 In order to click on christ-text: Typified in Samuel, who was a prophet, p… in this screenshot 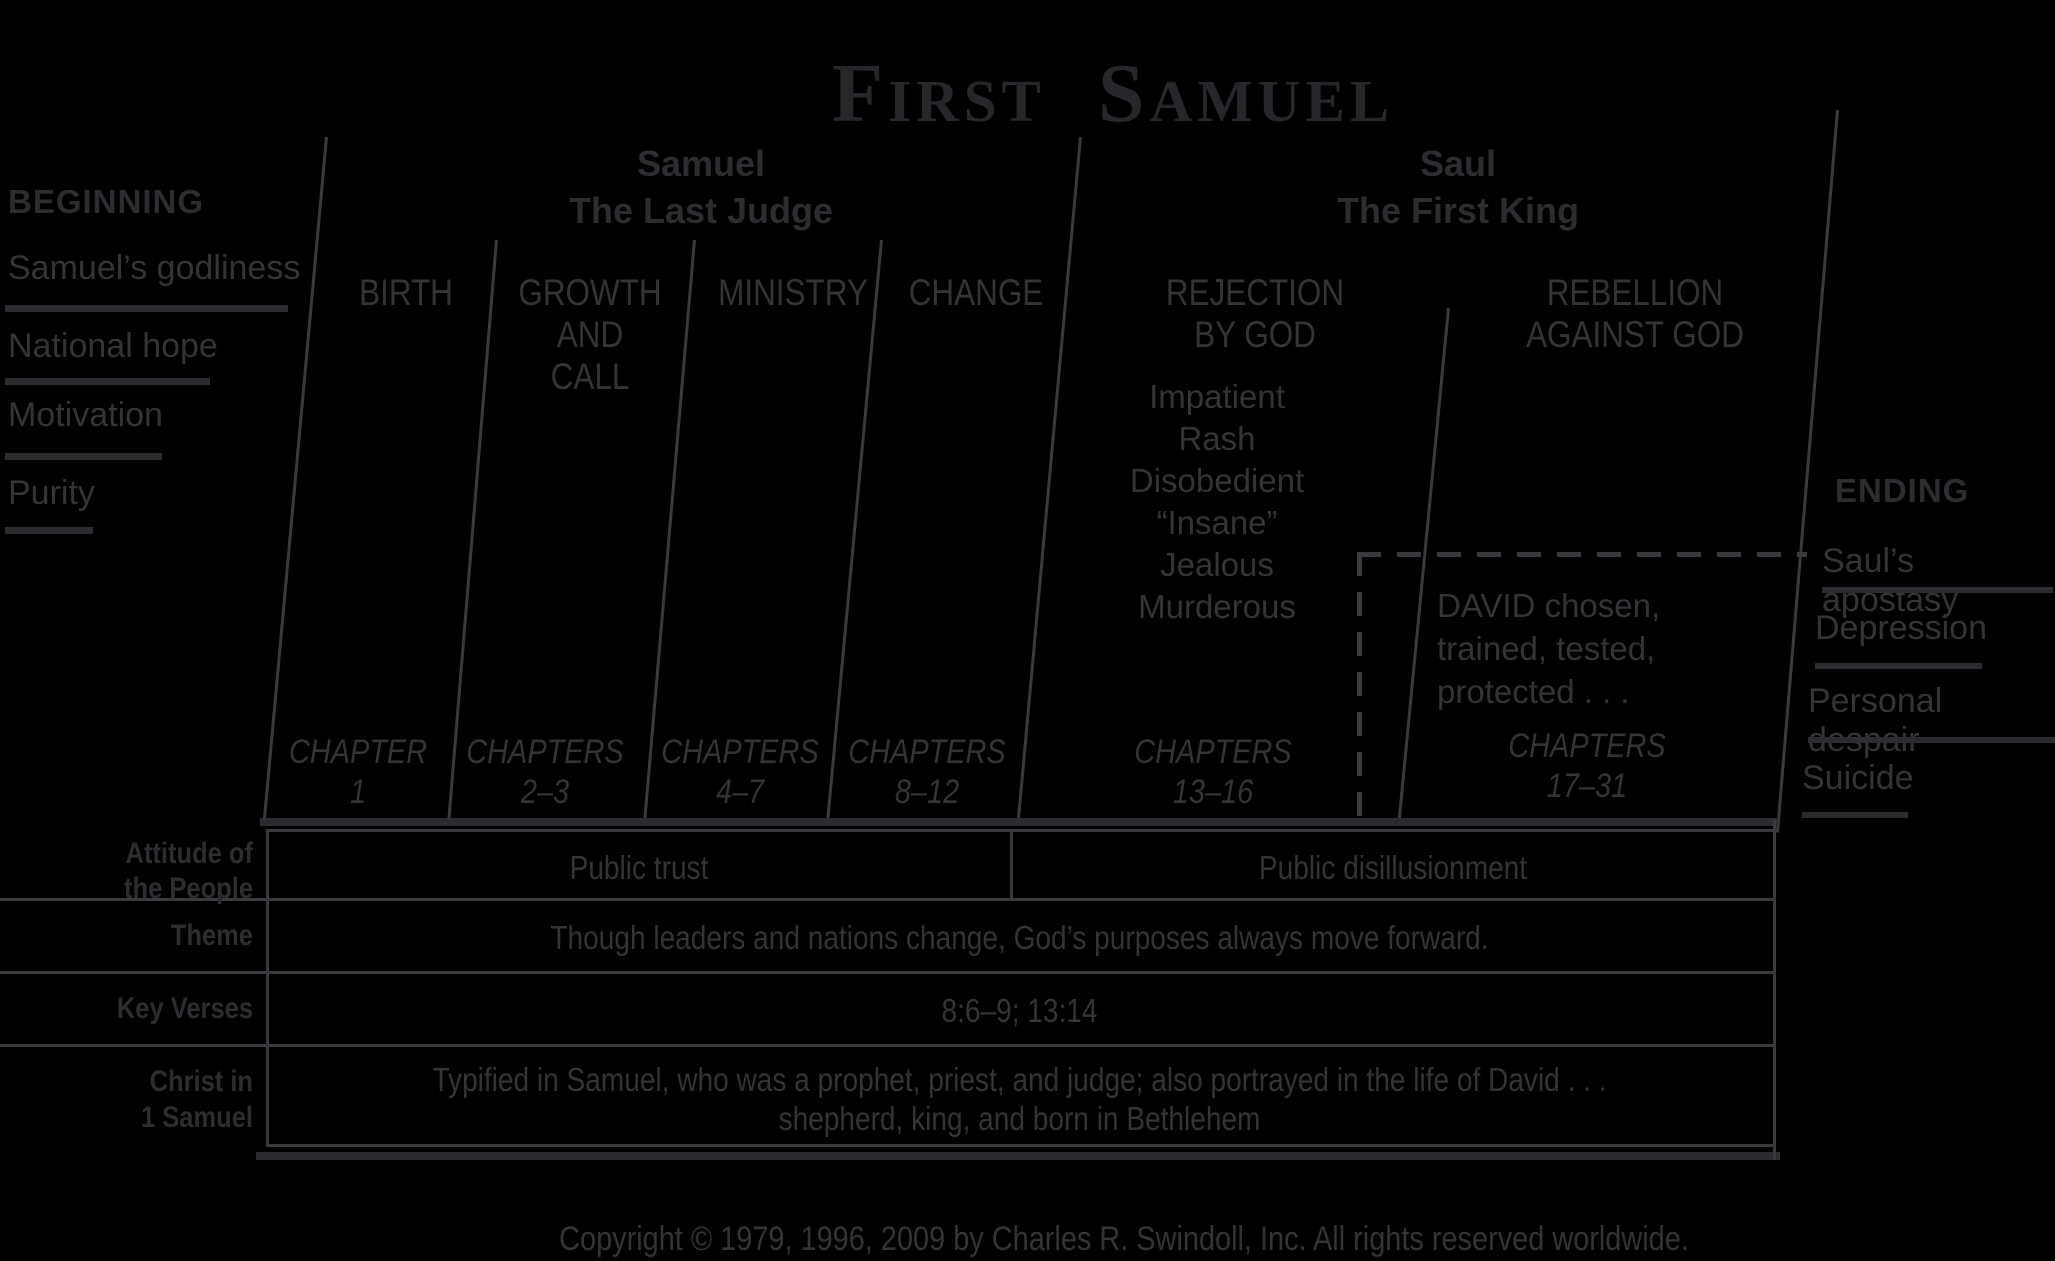, I will do `click(1019, 1099)`.